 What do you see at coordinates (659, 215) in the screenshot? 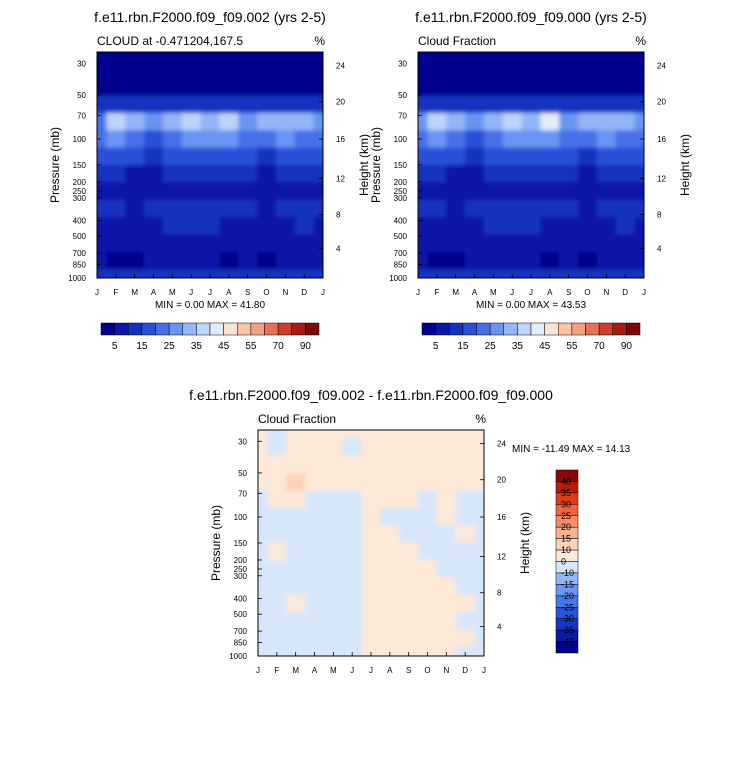
I see `y-right-tick-label: 8` at bounding box center [659, 215].